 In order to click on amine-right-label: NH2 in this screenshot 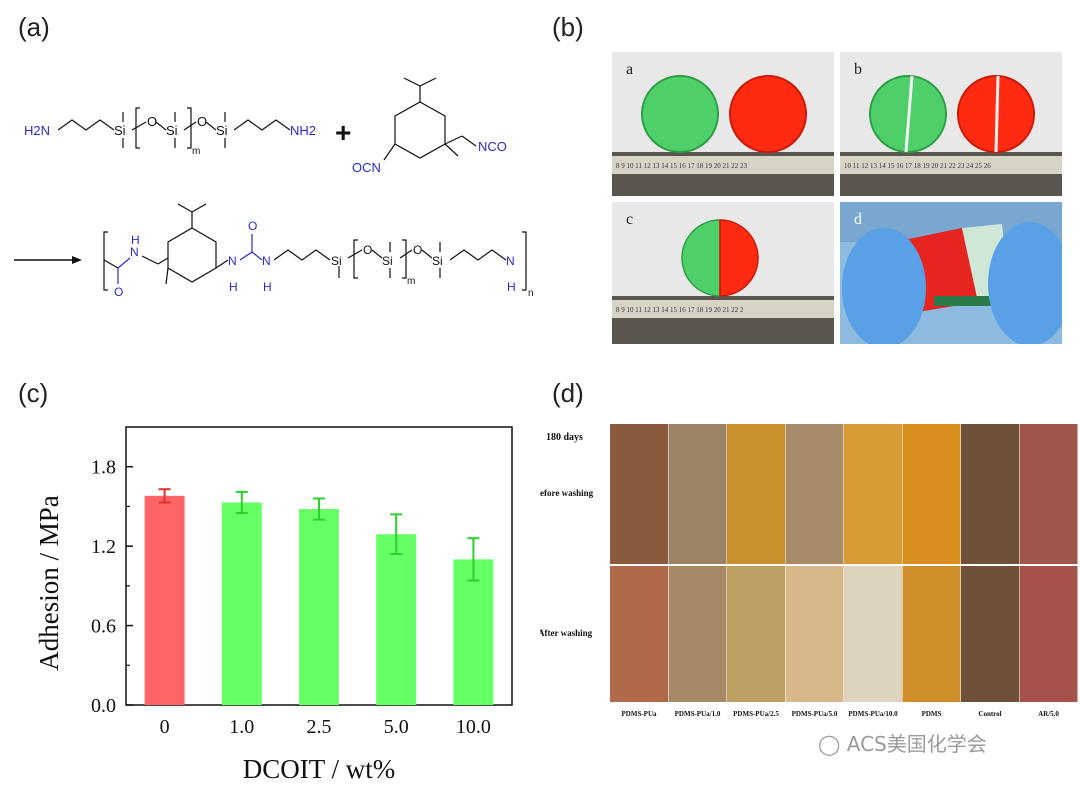, I will do `click(303, 130)`.